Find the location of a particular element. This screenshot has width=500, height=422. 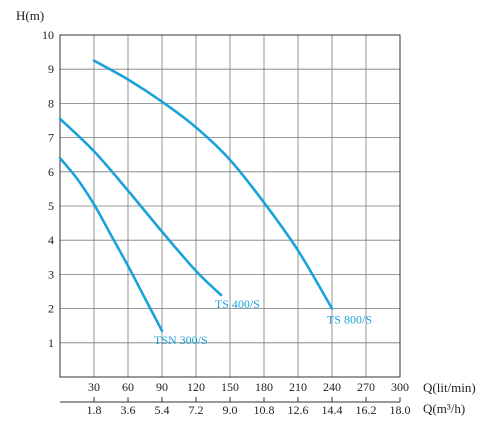

y-axis-title: H(m) is located at coordinates (30, 15).